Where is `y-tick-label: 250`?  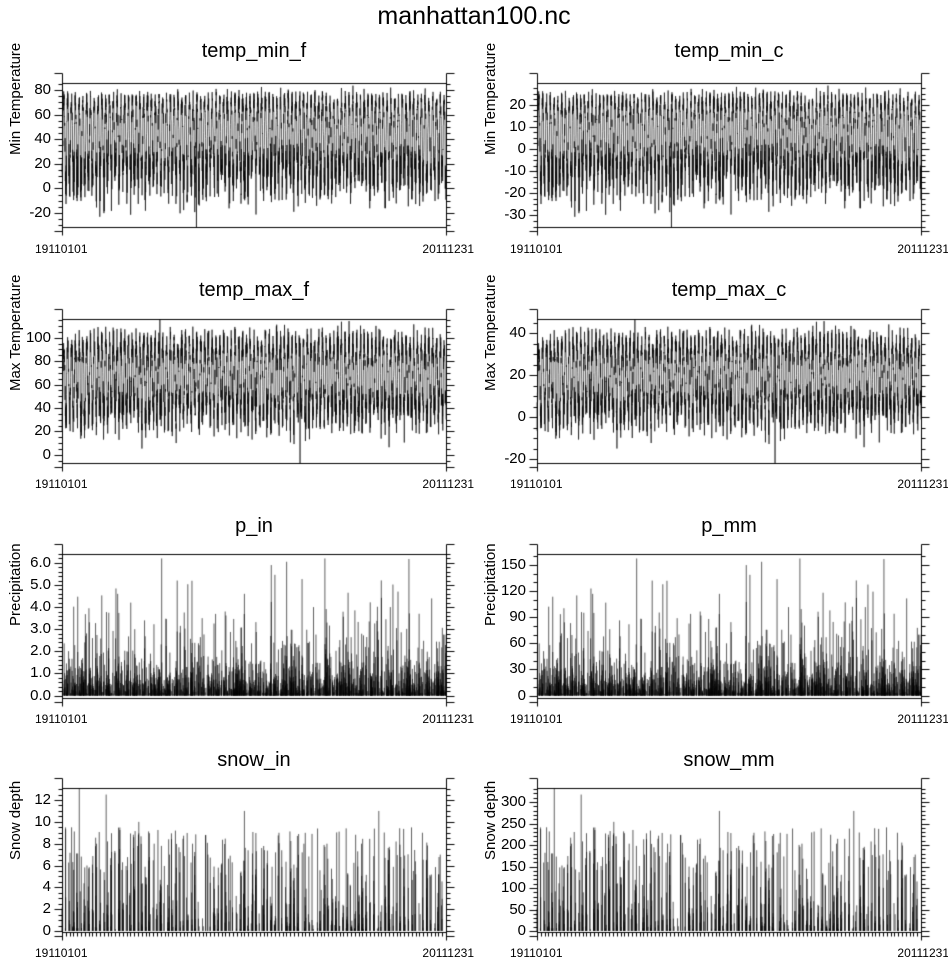 y-tick-label: 250 is located at coordinates (513, 823).